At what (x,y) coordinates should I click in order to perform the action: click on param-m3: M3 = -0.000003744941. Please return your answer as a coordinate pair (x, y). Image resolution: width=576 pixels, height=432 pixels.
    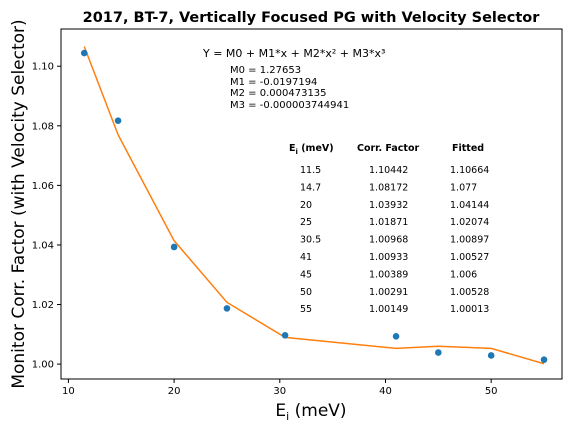
    Looking at the image, I should click on (289, 105).